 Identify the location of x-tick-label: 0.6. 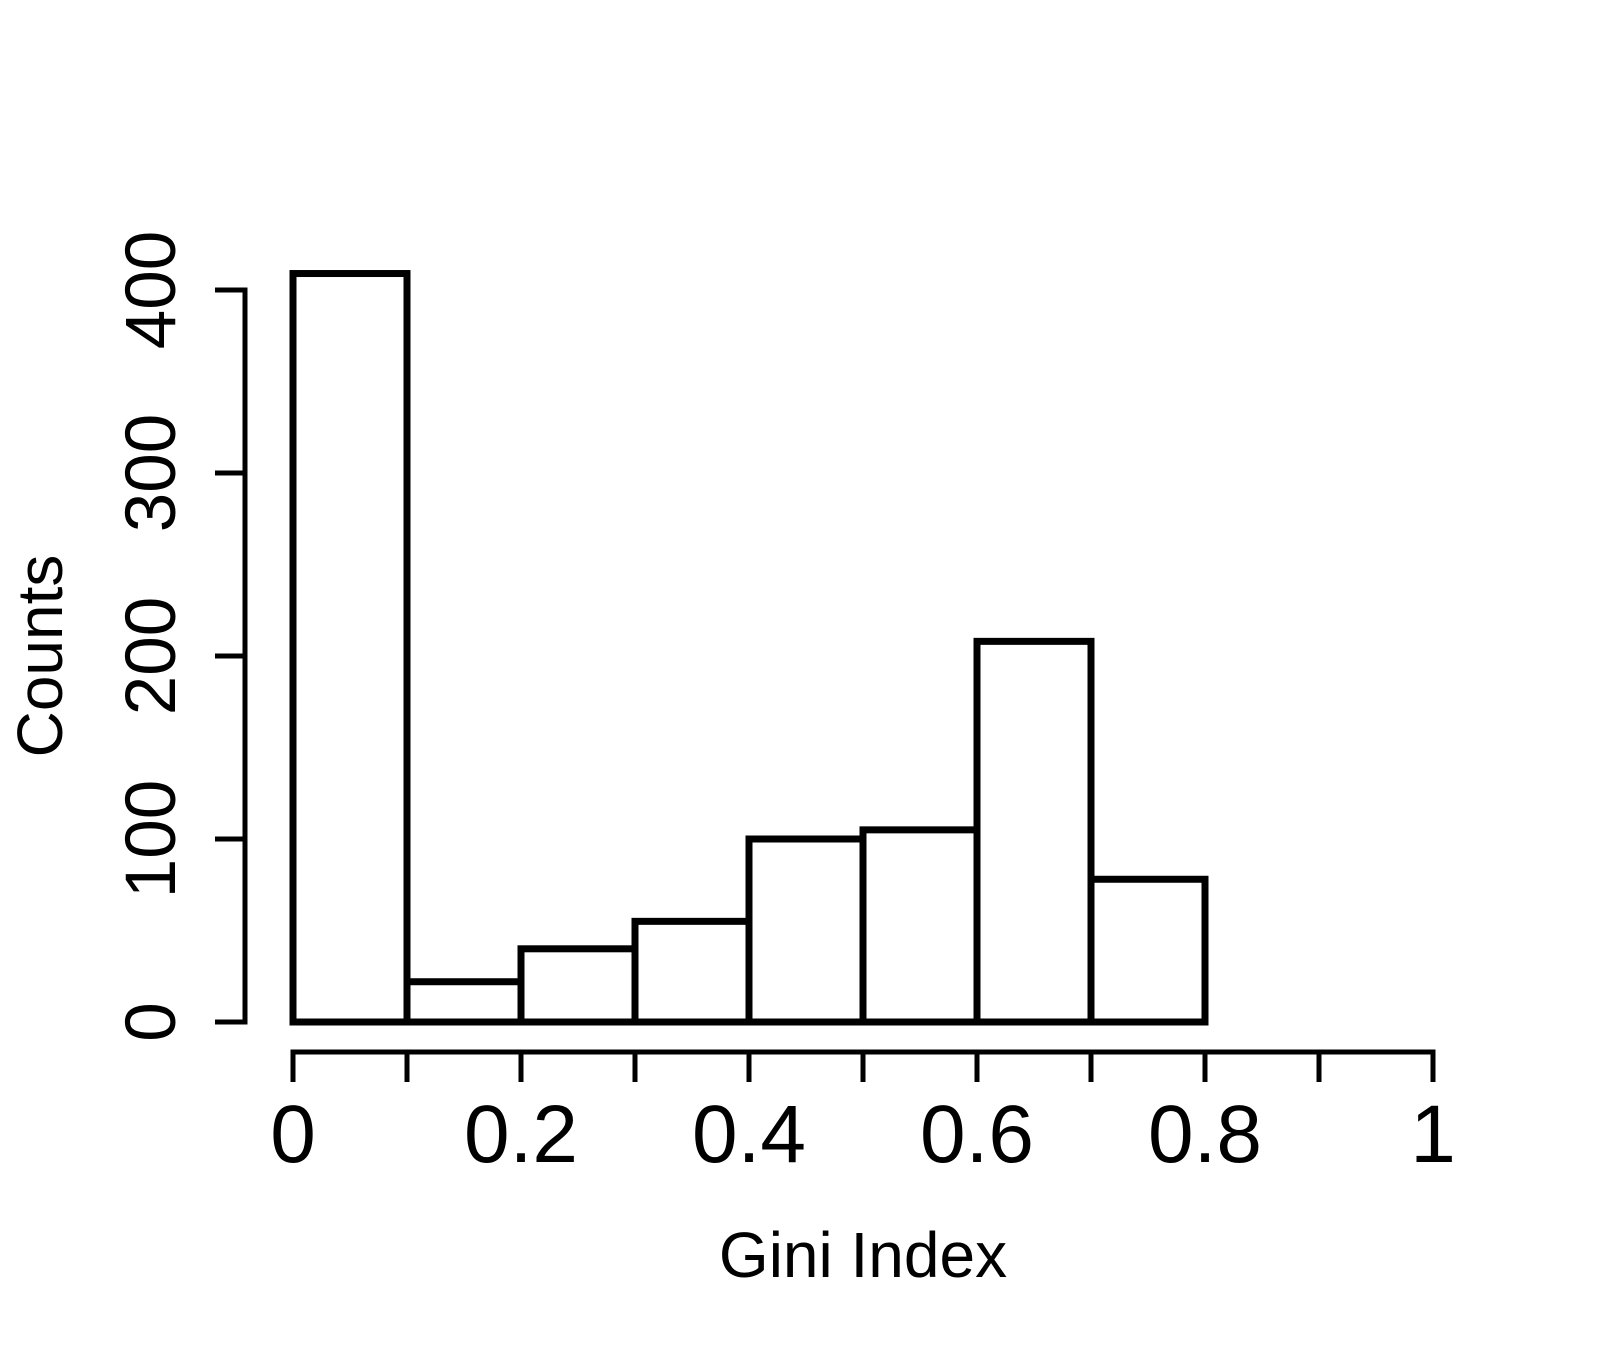
(977, 1134).